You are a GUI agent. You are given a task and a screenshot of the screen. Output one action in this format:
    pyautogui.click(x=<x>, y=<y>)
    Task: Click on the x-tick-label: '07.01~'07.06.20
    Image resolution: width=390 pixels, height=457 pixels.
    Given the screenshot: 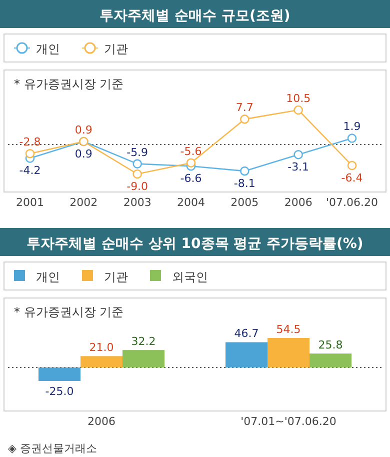 What is the action you would take?
    pyautogui.click(x=288, y=421)
    